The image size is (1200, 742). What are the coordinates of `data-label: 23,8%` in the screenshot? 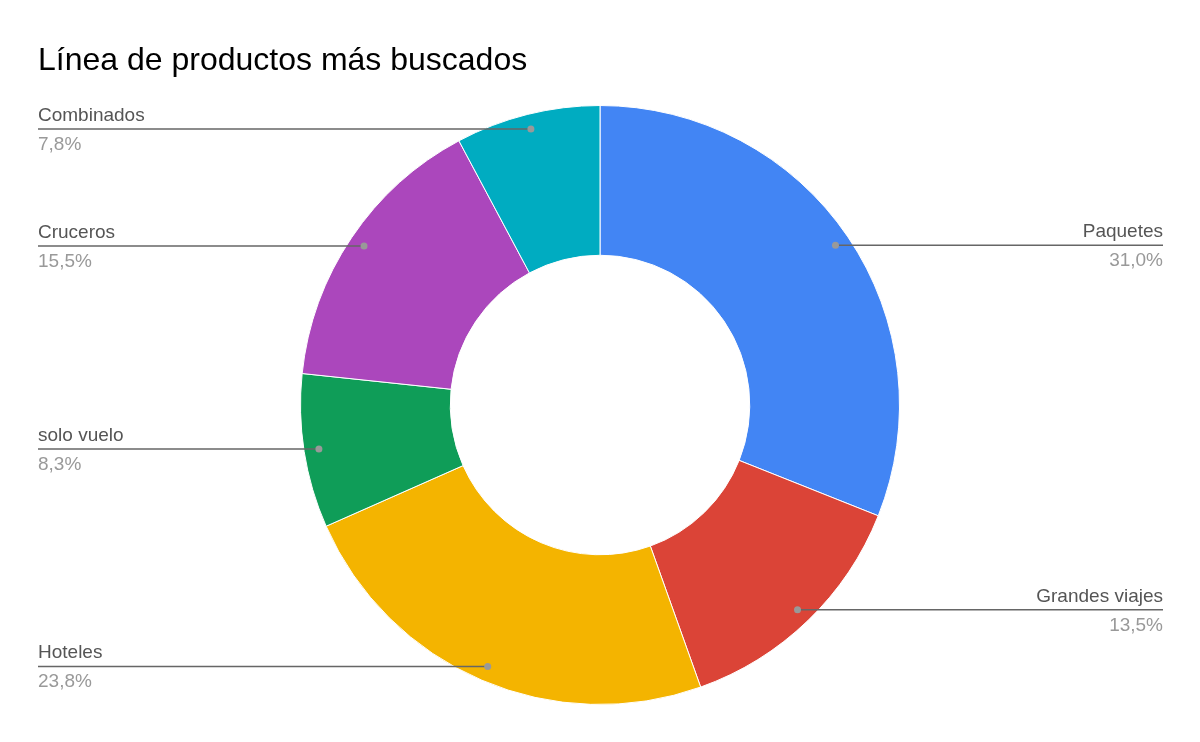 It's located at (65, 681).